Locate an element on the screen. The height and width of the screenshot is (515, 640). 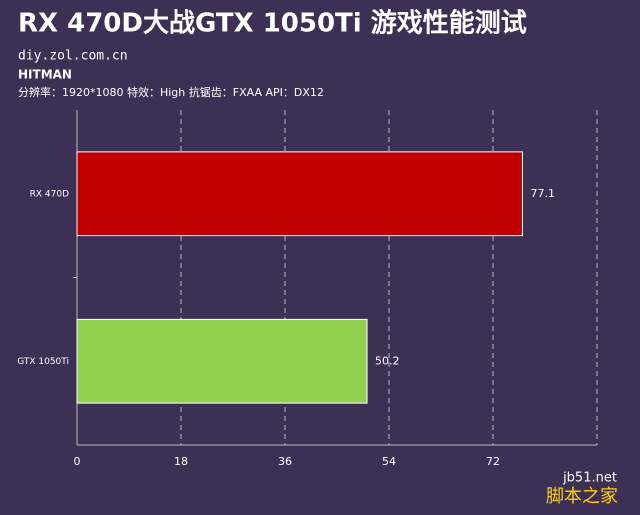
value-label: 77.1 is located at coordinates (542, 193).